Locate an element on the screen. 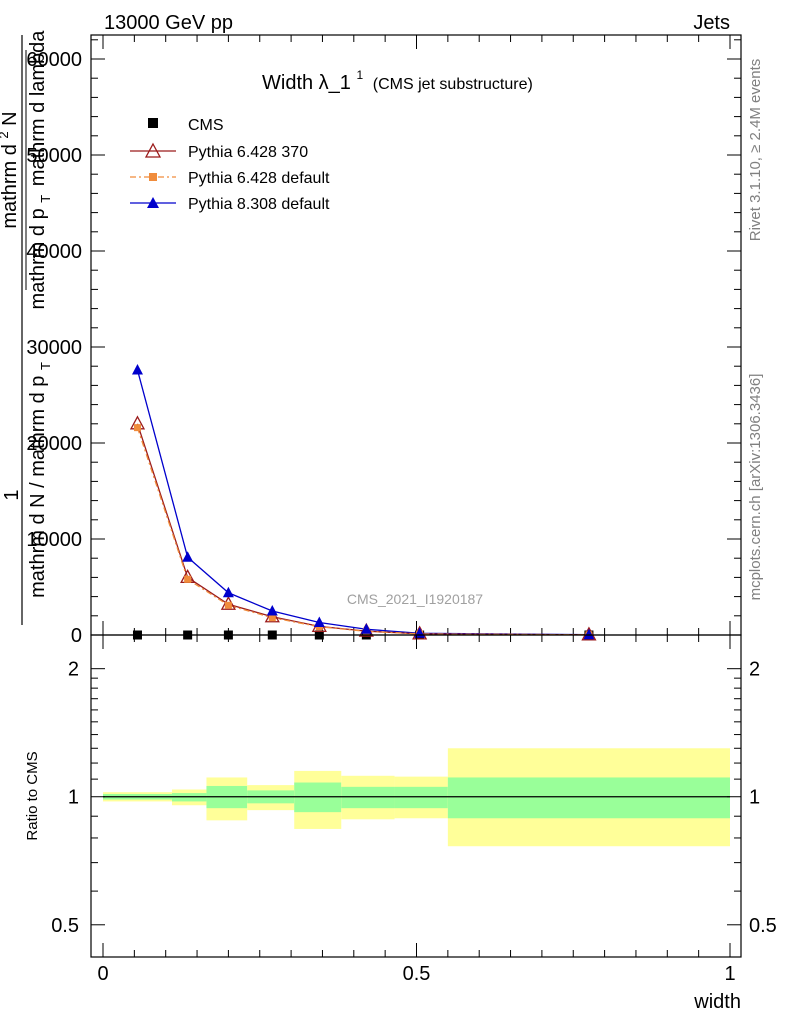 The image size is (786, 1024). header-process-label: 13000 GeV pp is located at coordinates (168, 23).